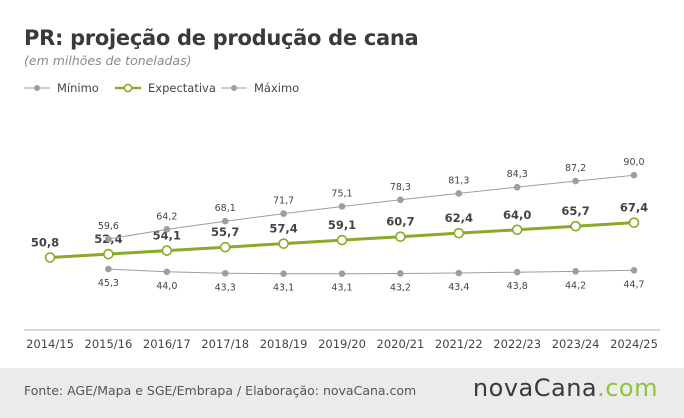  I want to click on x-tick-label: 2016/17, so click(167, 344).